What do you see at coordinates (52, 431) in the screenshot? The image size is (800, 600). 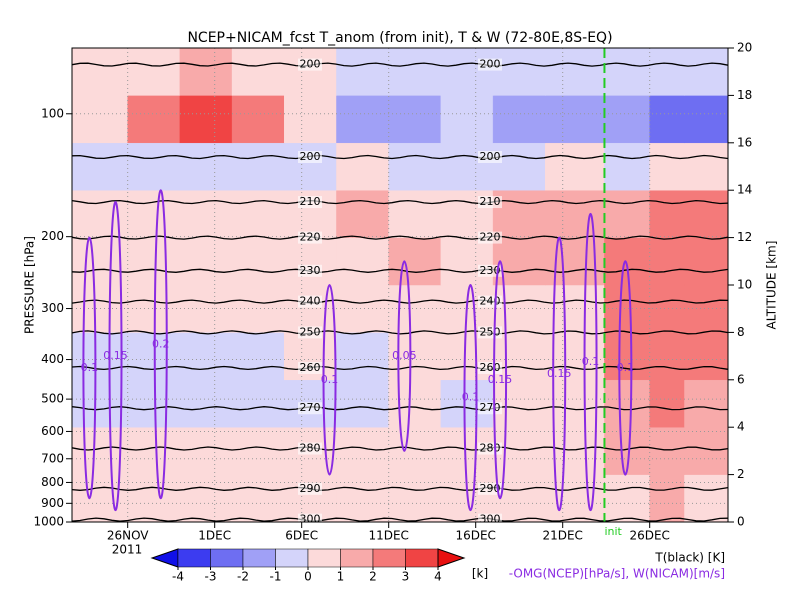 I see `y-tick-label: 600` at bounding box center [52, 431].